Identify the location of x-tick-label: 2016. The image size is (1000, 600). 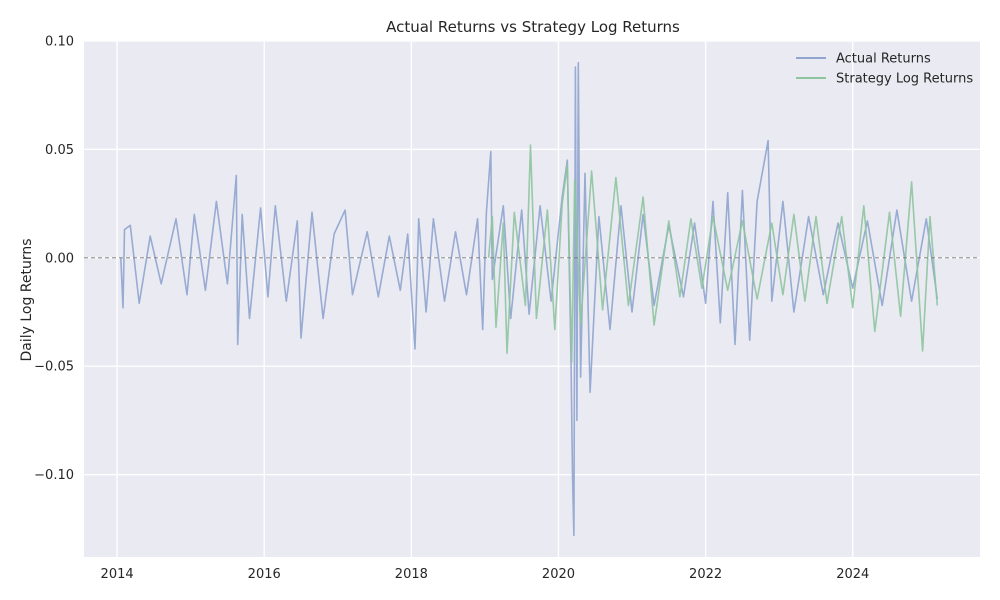
(264, 574).